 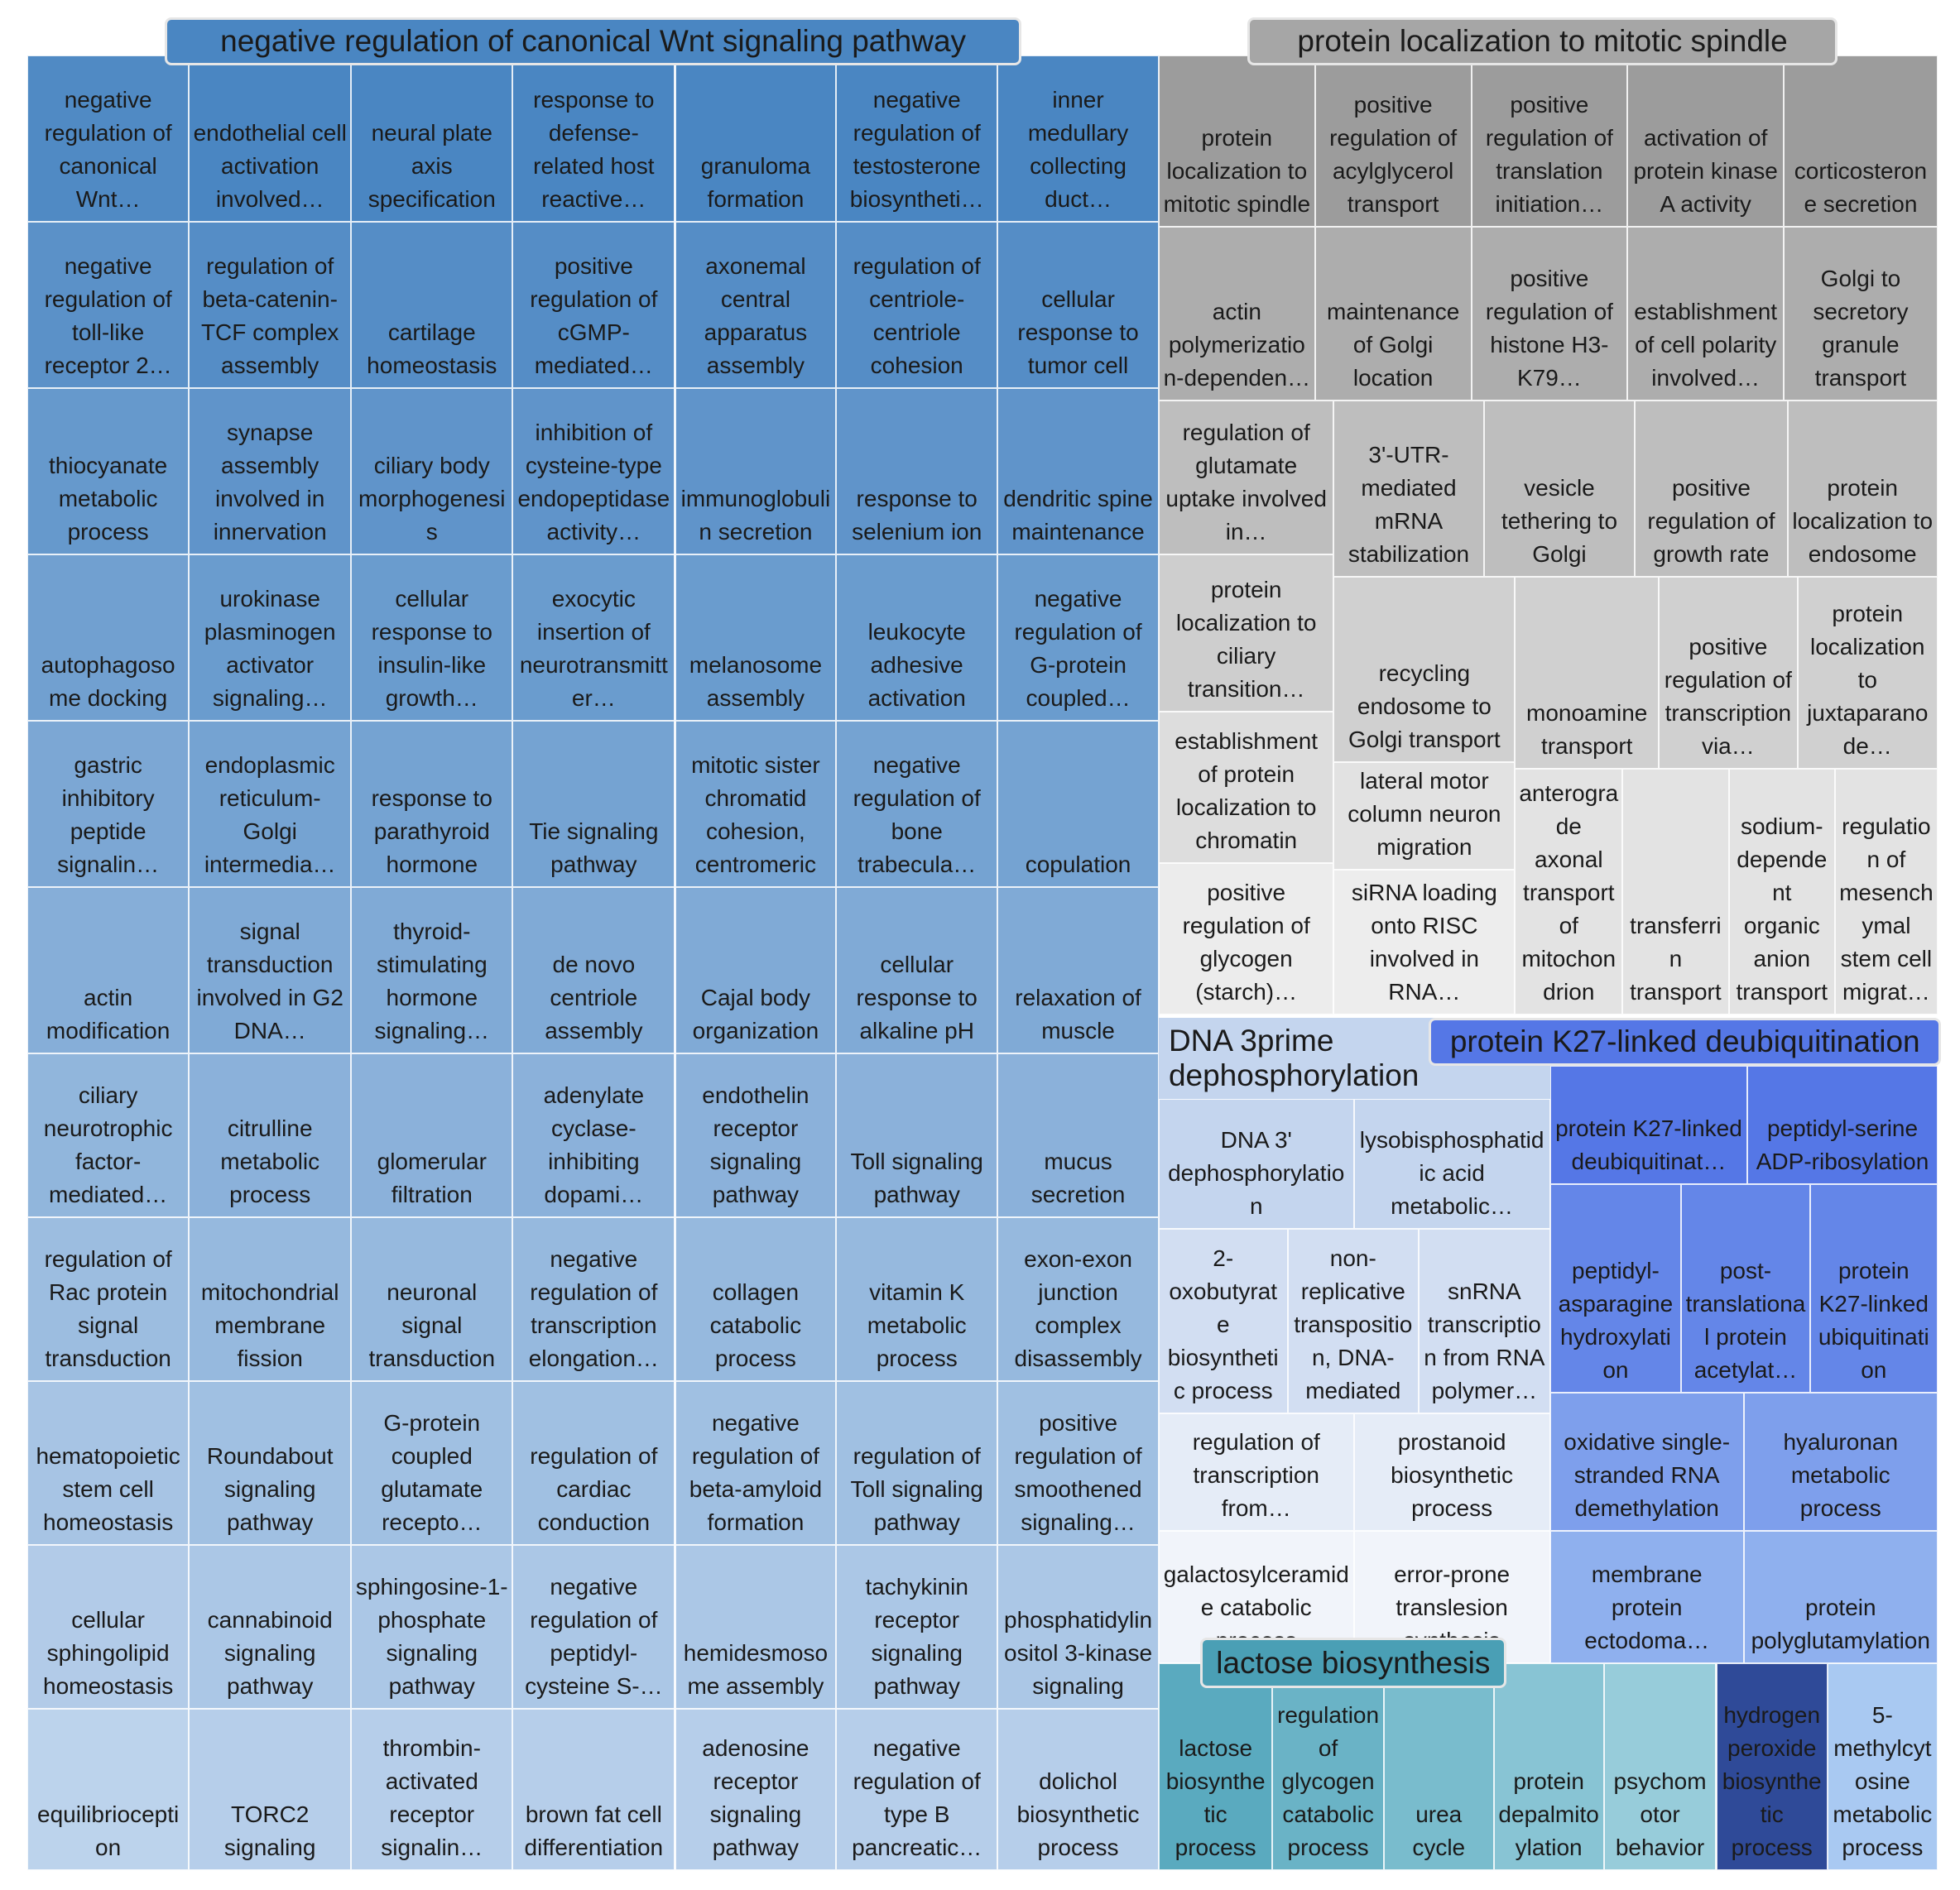 I want to click on cell: 3'-UTR-mediated mRNA stabilization, so click(x=1408, y=490).